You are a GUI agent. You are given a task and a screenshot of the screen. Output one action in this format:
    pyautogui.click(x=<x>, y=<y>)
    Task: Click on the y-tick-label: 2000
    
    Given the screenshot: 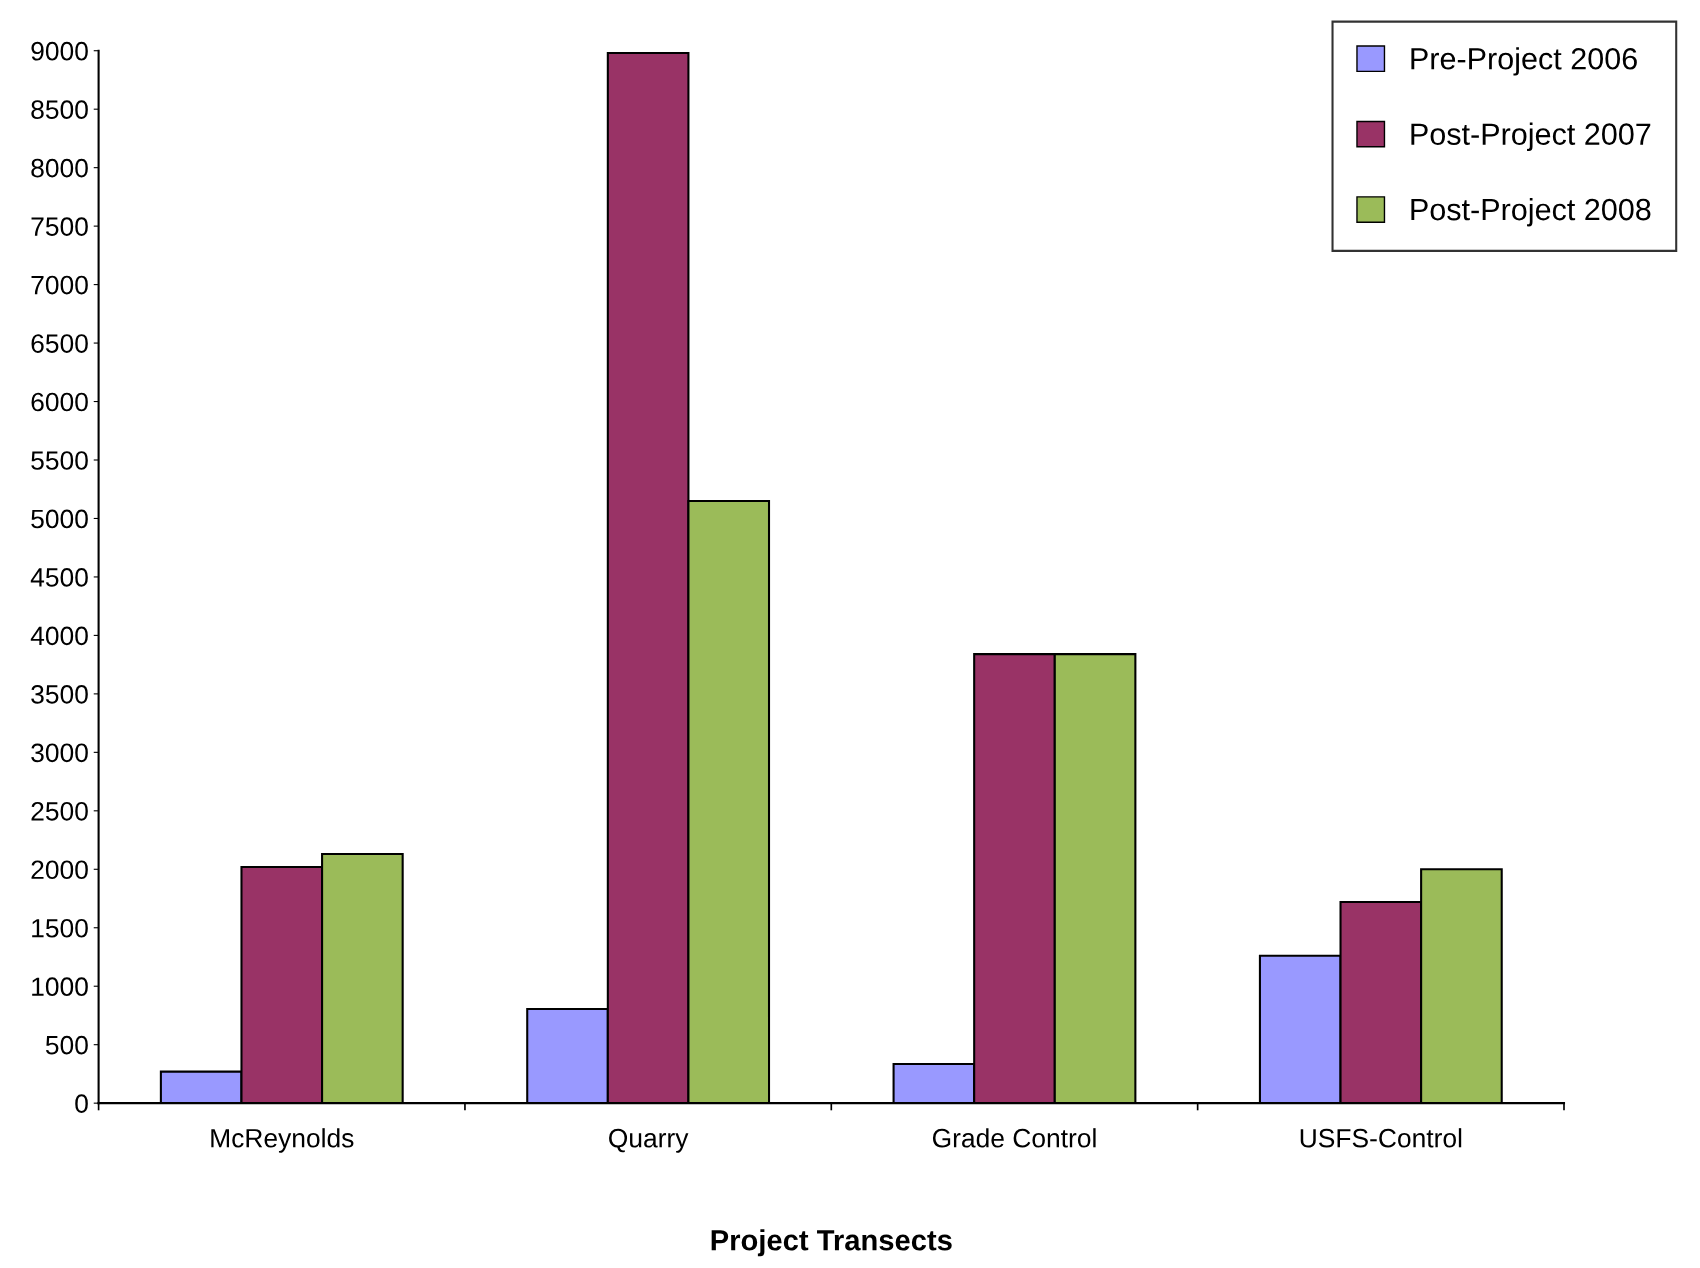 What is the action you would take?
    pyautogui.click(x=59, y=870)
    